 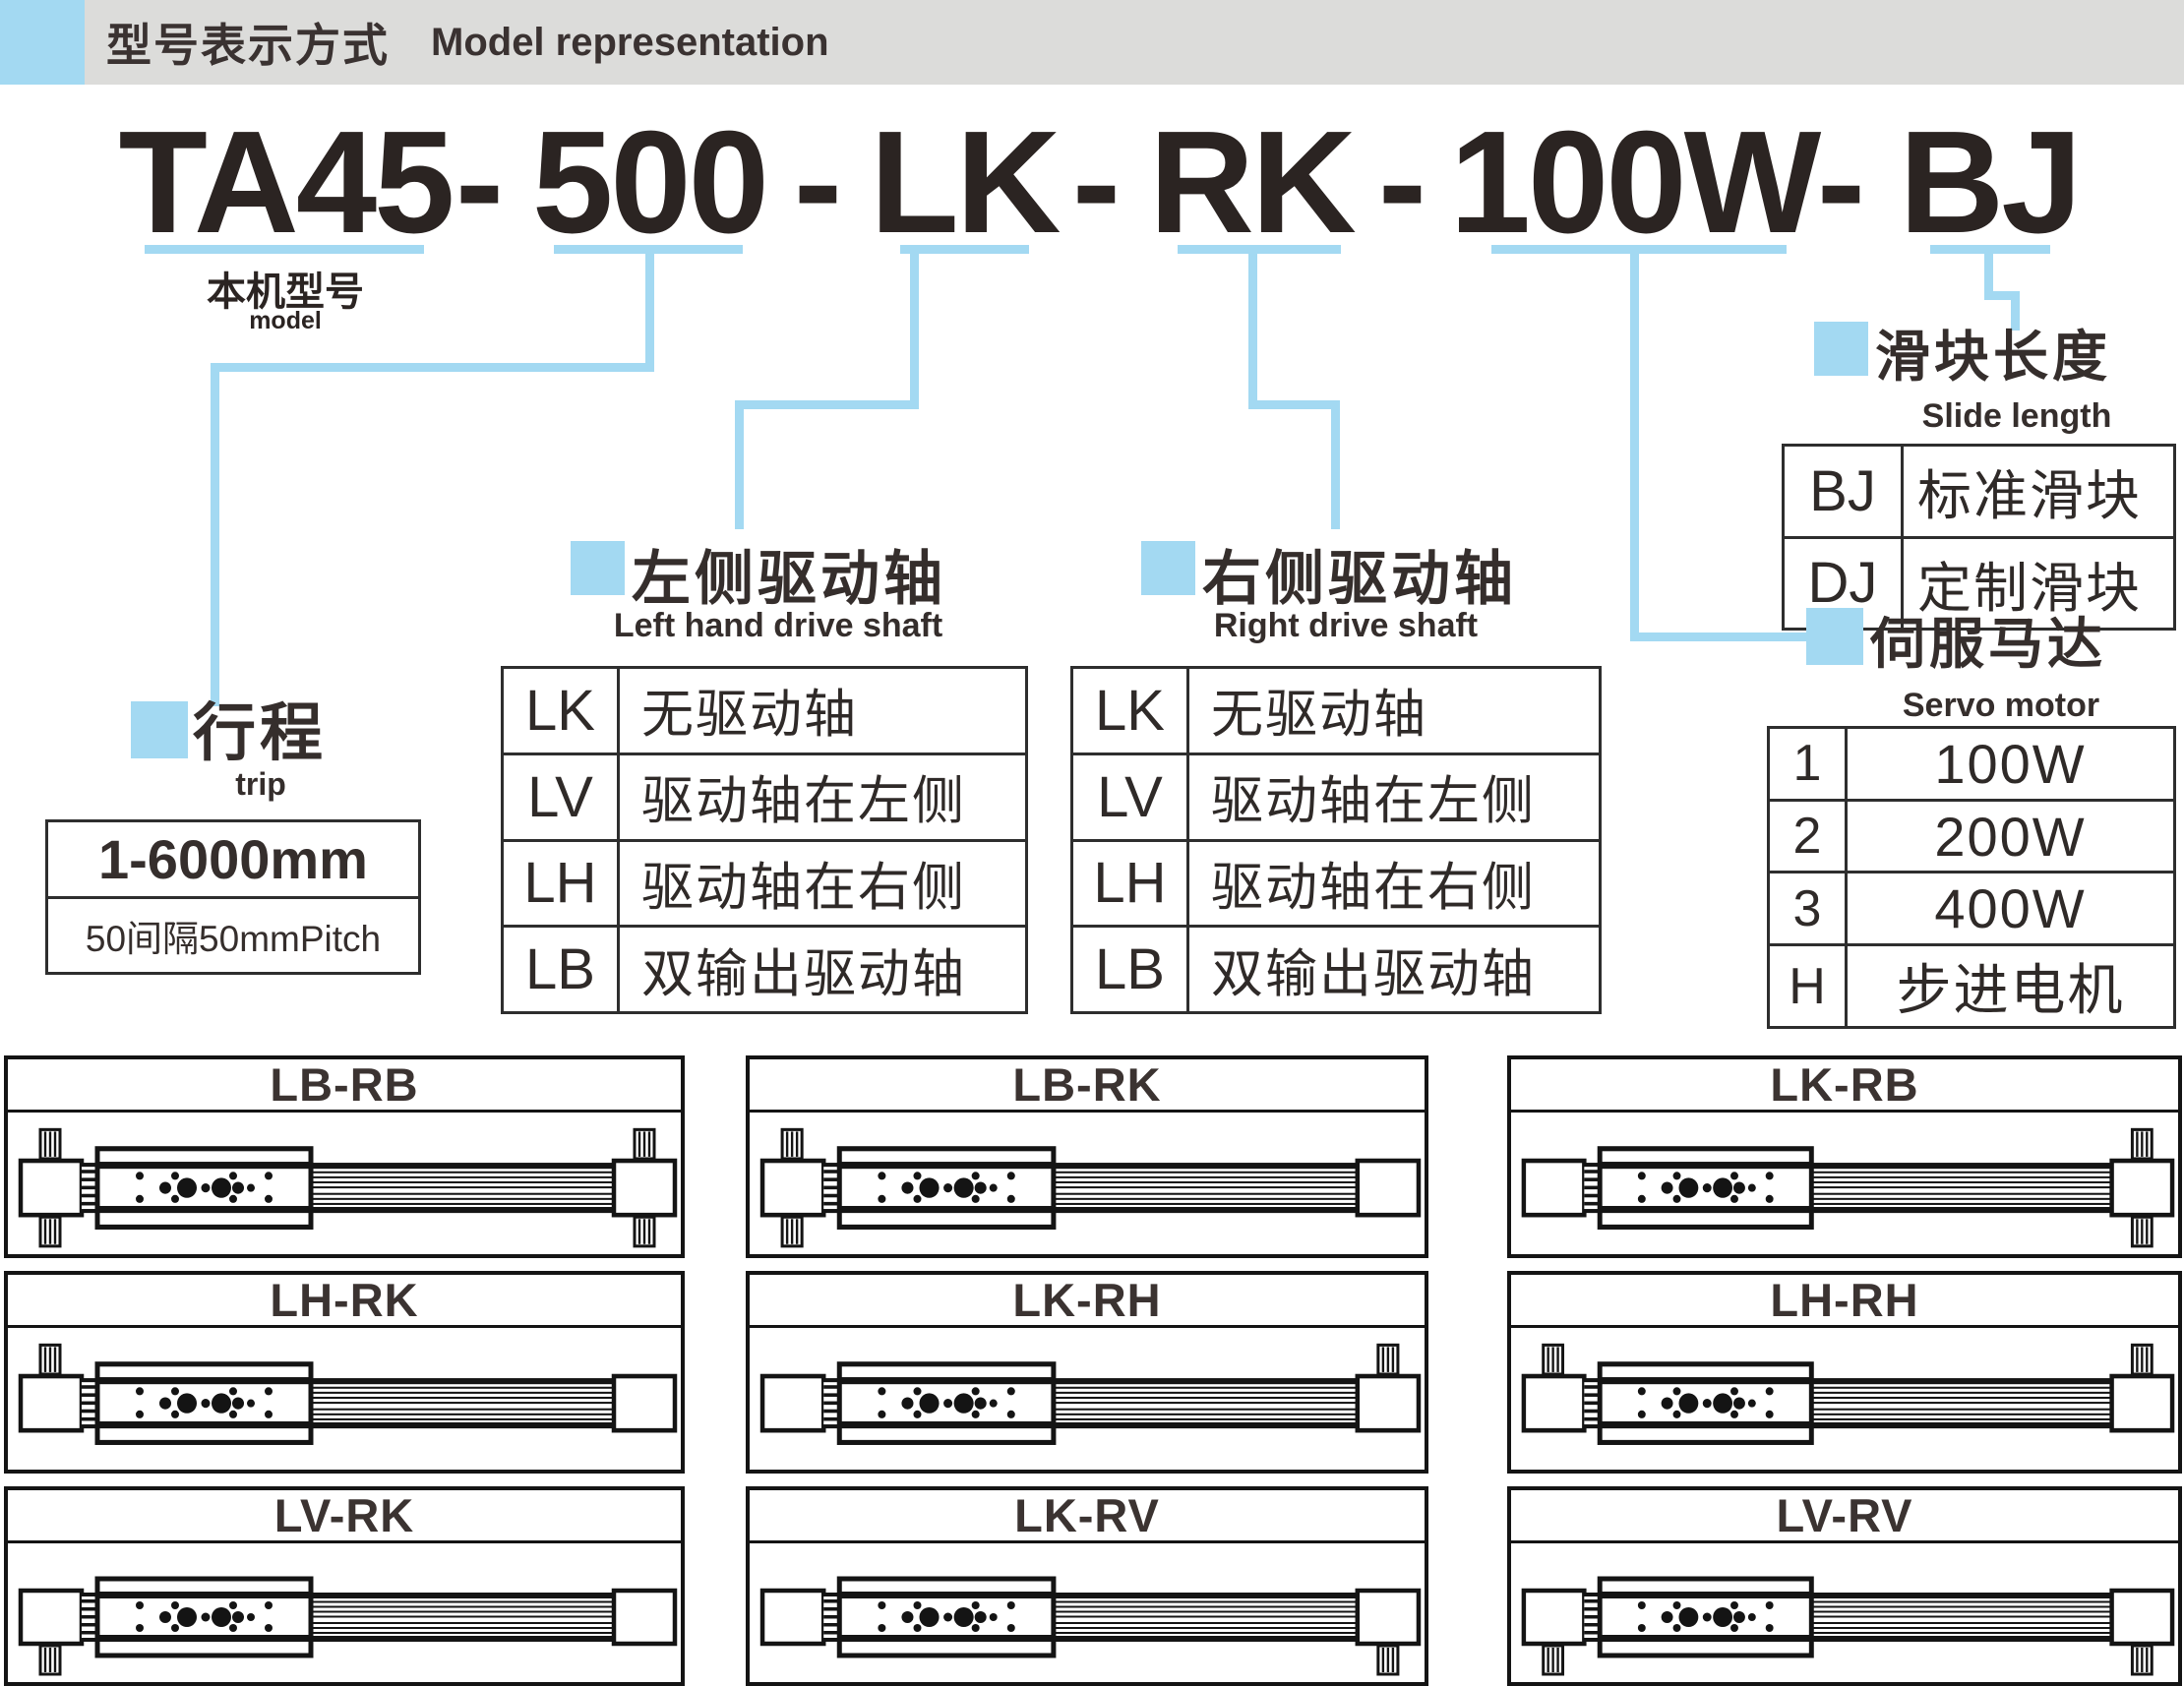 What do you see at coordinates (1087, 1086) in the screenshot?
I see `diagram-title: LB-RK` at bounding box center [1087, 1086].